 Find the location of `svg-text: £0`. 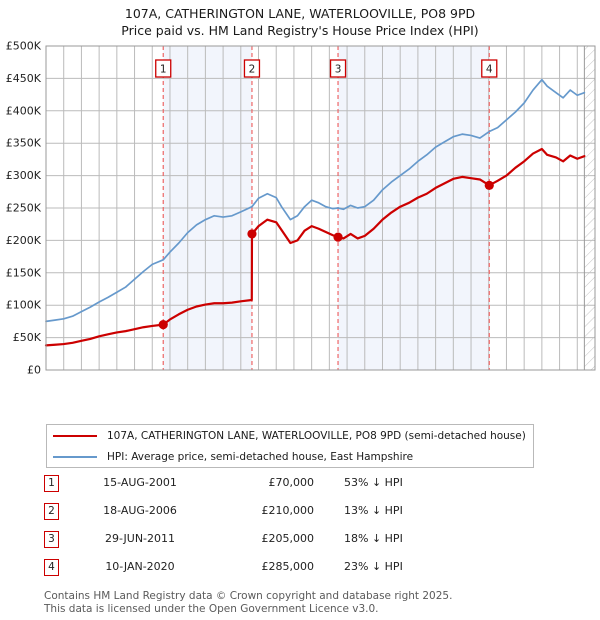

svg-text: £0 is located at coordinates (34, 370).